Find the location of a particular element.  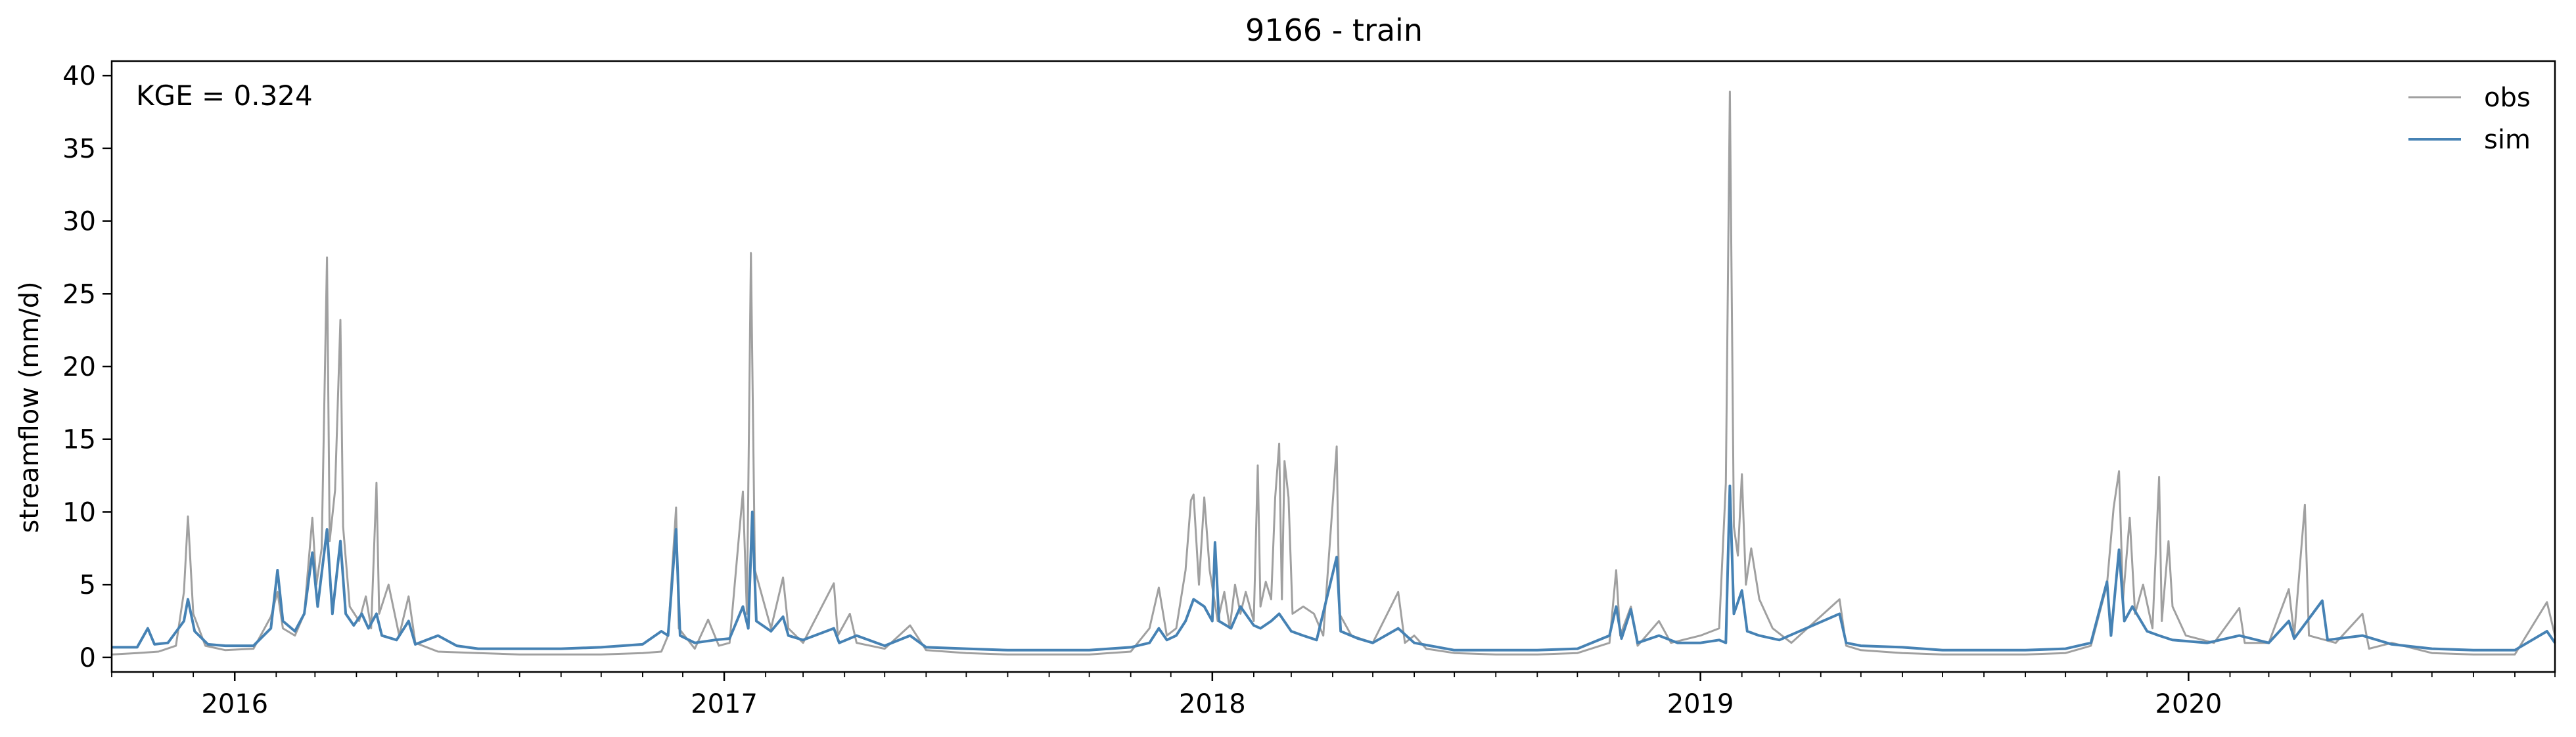

legend: obs sim is located at coordinates (2469, 119).